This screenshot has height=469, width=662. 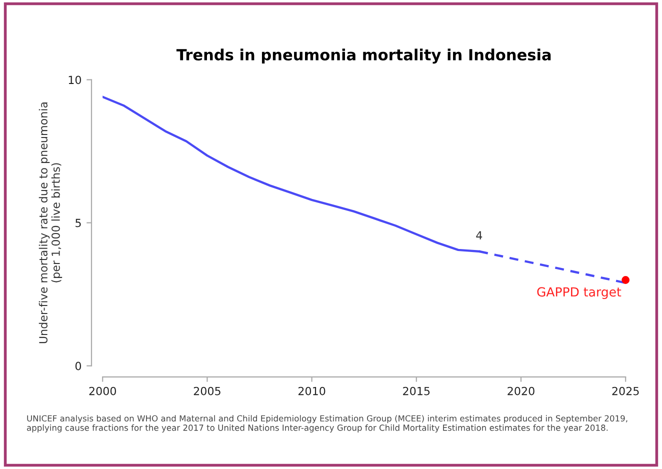 What do you see at coordinates (479, 235) in the screenshot?
I see `data-label: 4` at bounding box center [479, 235].